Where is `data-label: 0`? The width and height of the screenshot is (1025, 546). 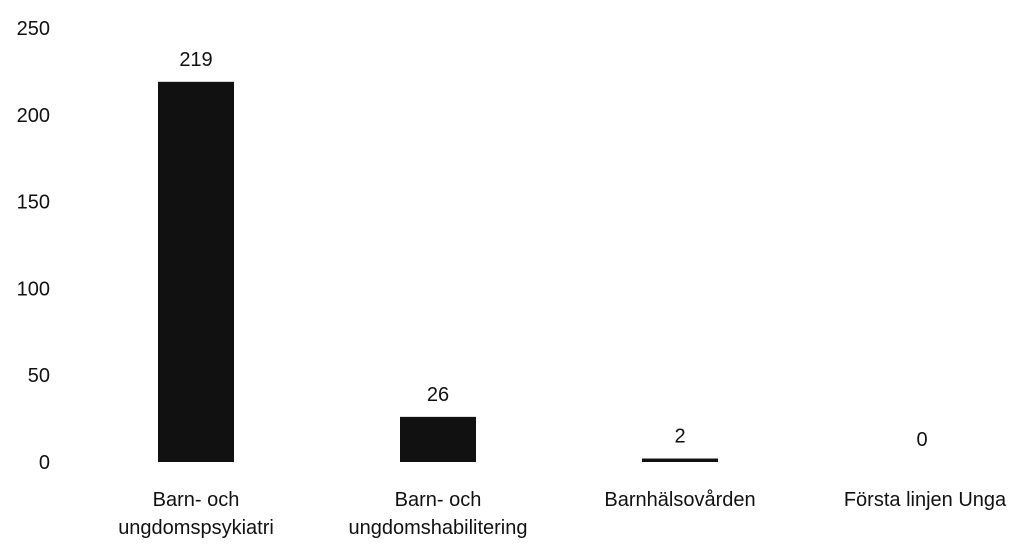
data-label: 0 is located at coordinates (921, 440).